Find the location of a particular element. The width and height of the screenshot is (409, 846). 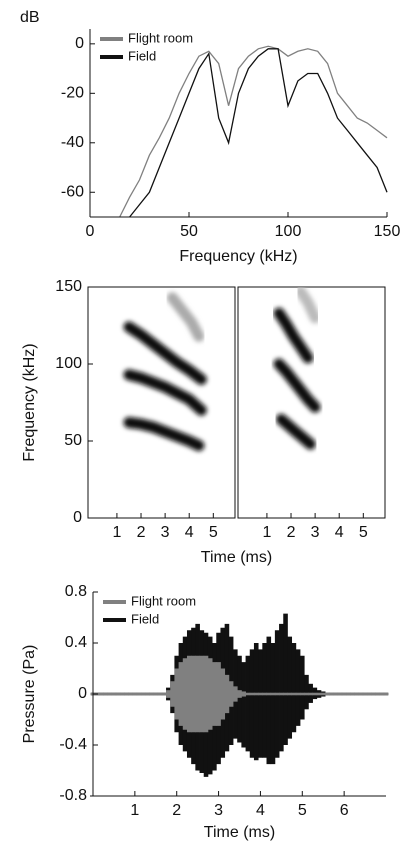

y-tick-label: 0.8 is located at coordinates (76, 591).